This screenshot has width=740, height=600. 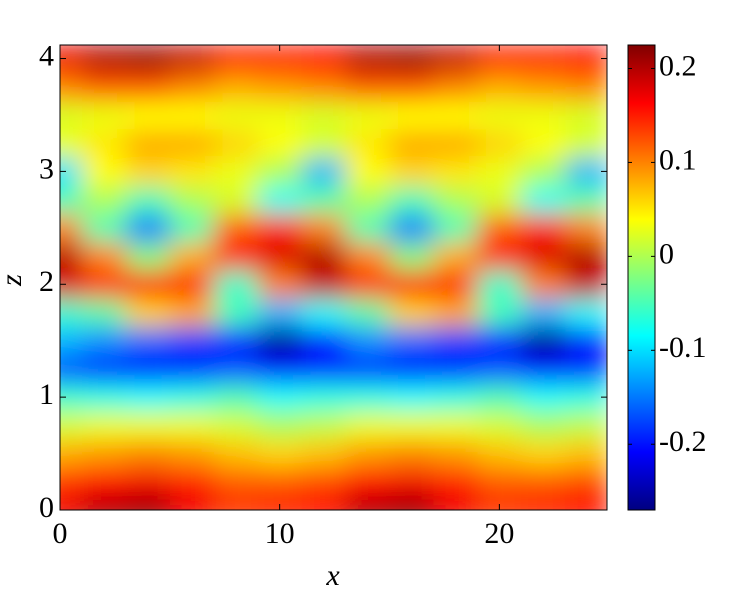 I want to click on y-tick-label: 0, so click(x=46, y=507).